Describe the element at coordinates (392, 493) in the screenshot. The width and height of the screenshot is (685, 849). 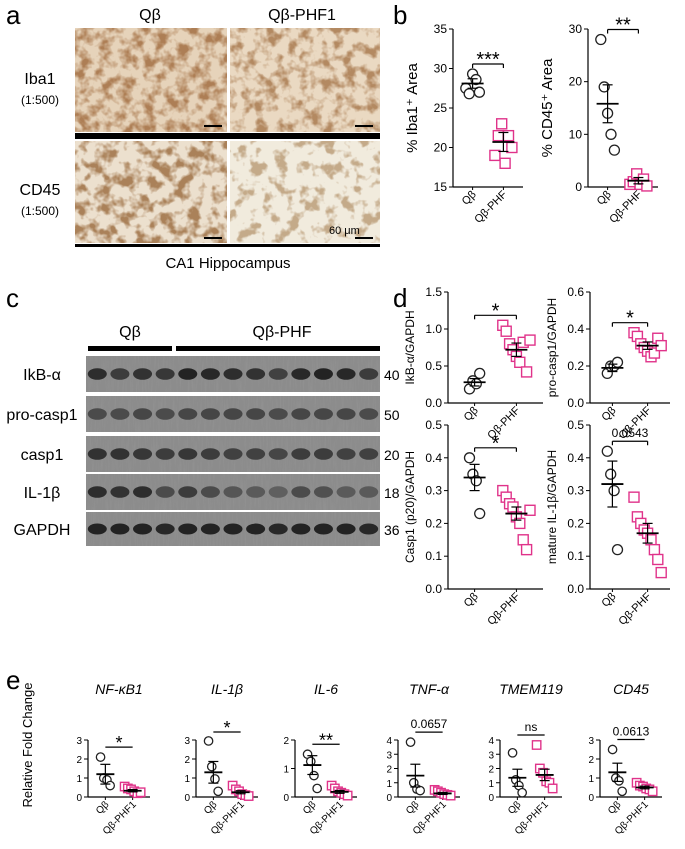
I see `band-kda: 18` at that location.